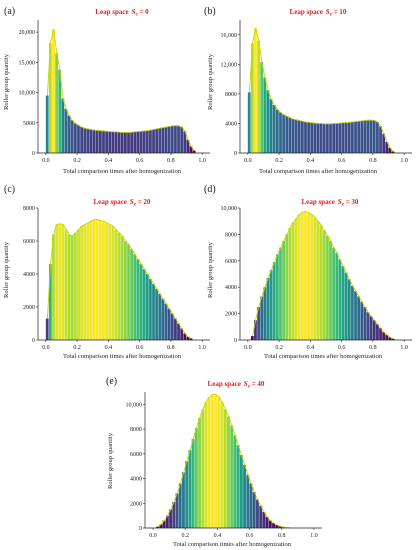  Describe the element at coordinates (6, 269) in the screenshot. I see `y-axis-label: Roller group quantity` at that location.